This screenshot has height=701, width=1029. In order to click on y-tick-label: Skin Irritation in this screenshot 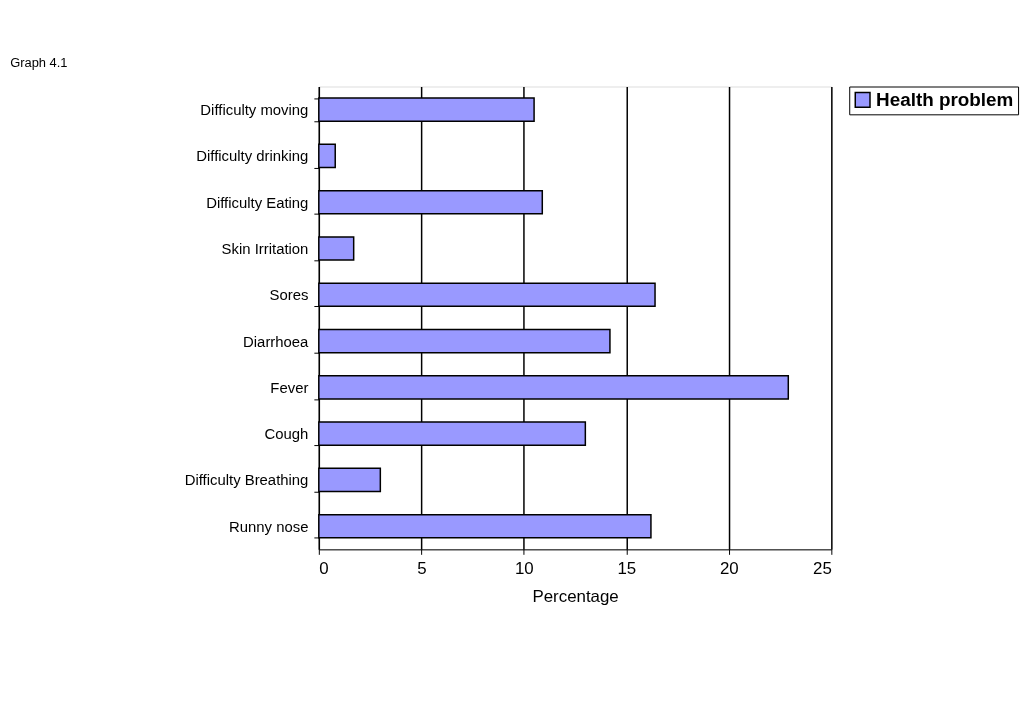, I will do `click(265, 248)`.